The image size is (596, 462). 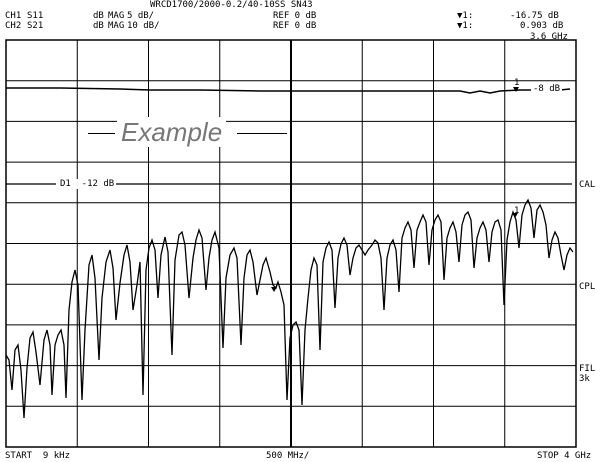 What do you see at coordinates (516, 89) in the screenshot?
I see `marker-top-glyph` at bounding box center [516, 89].